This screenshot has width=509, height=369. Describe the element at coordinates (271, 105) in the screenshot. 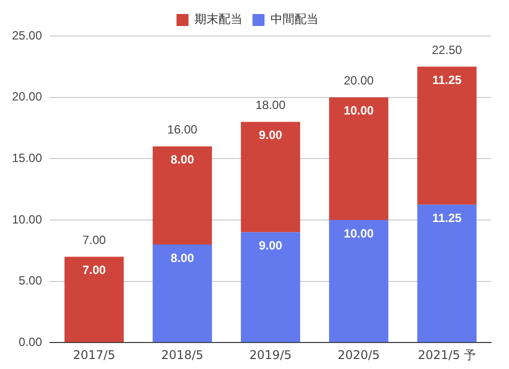

I see `total-label: 18.00` at that location.